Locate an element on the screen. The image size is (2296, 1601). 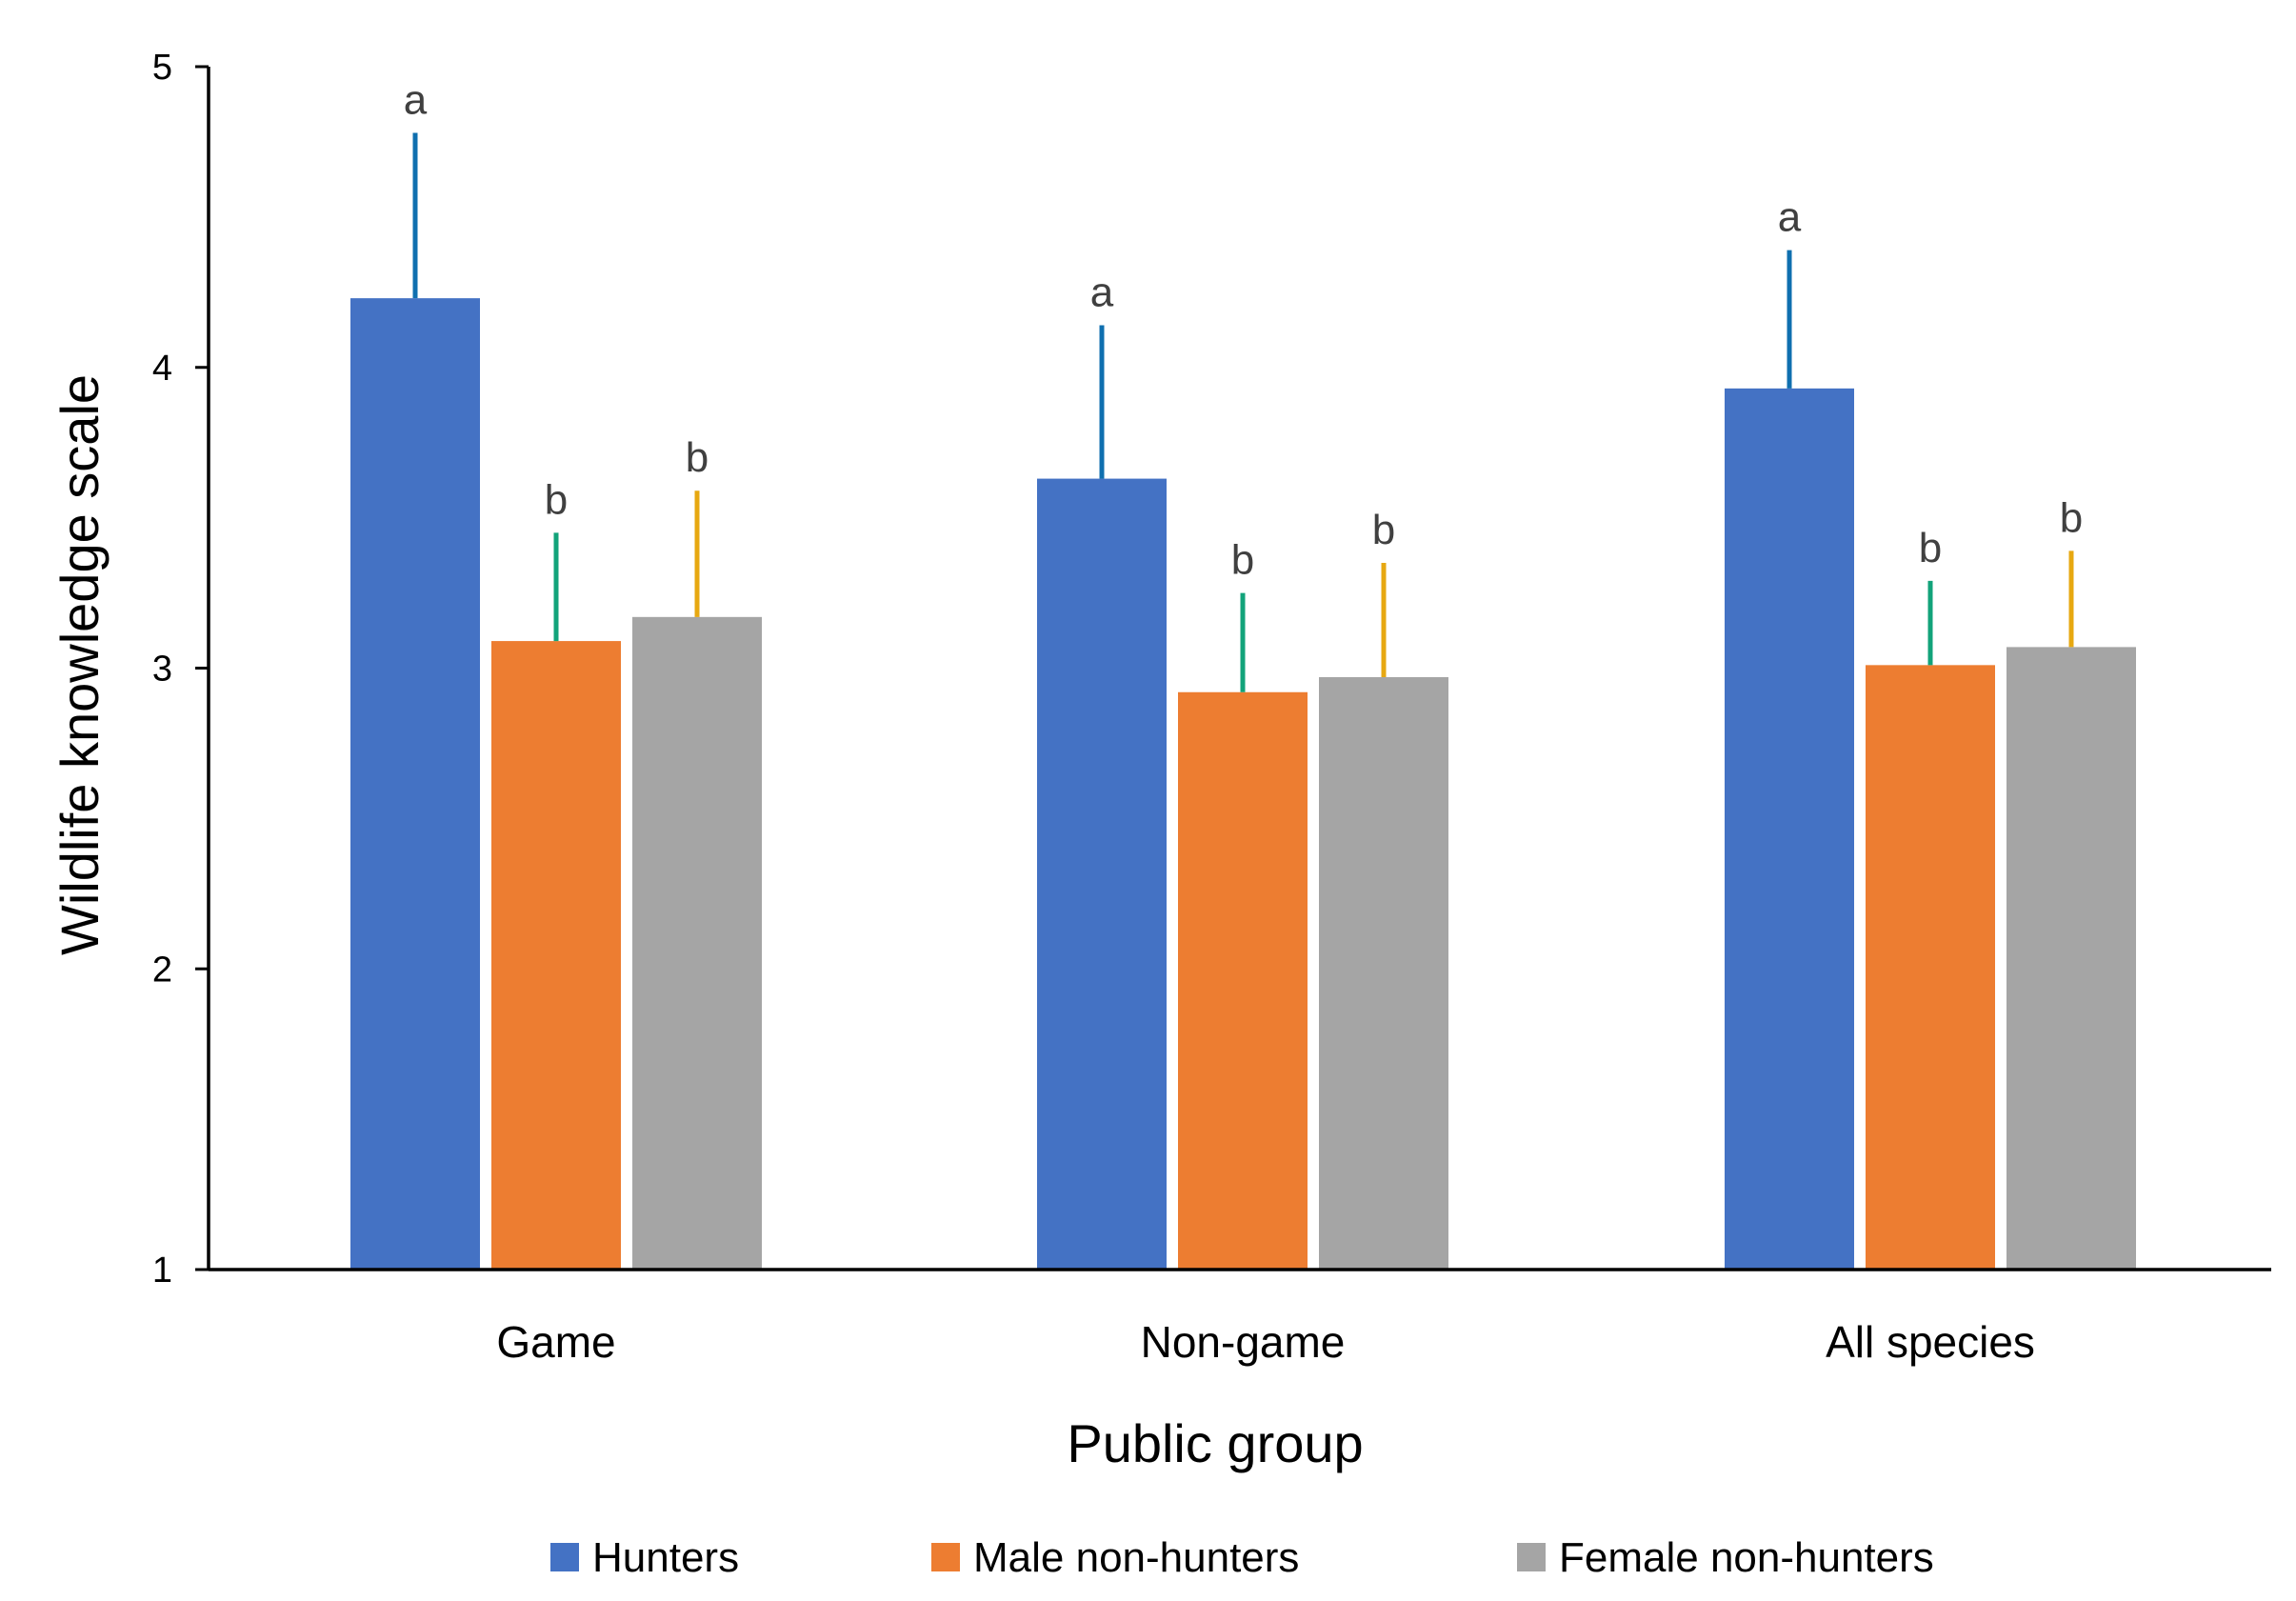
y-tick-label: 1 is located at coordinates (162, 1271).